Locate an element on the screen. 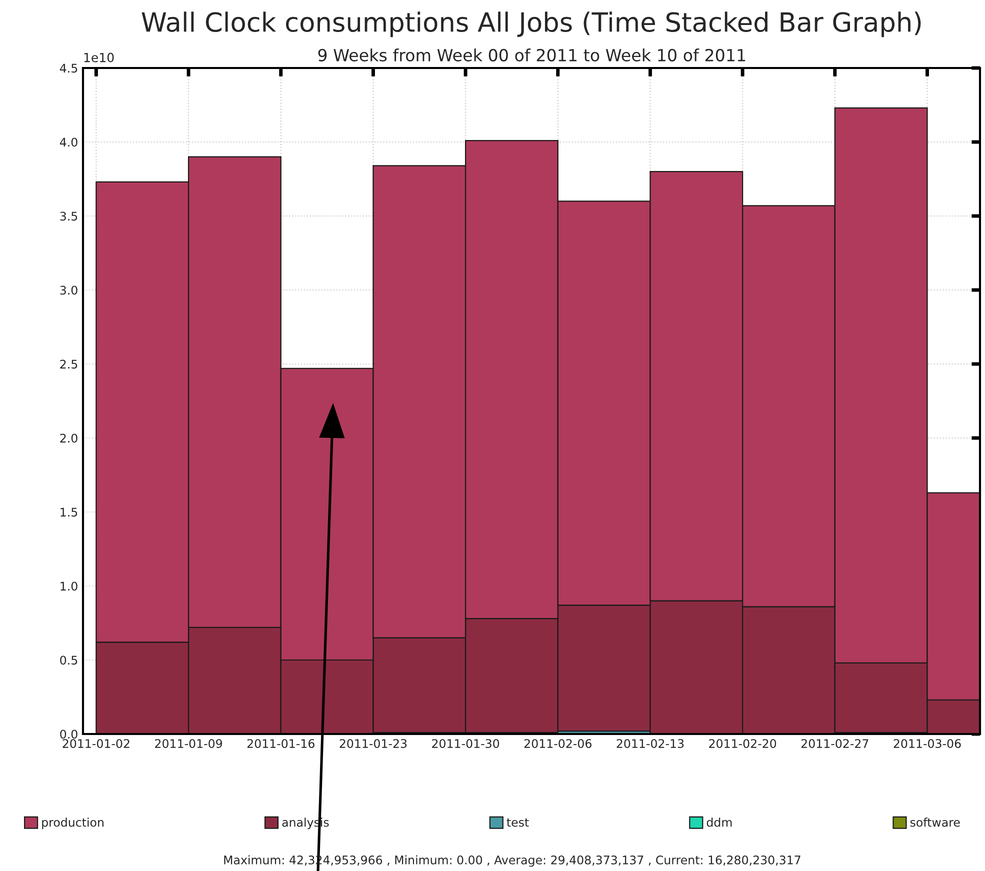  x-tick-label: 2011-02-27 is located at coordinates (834, 743).